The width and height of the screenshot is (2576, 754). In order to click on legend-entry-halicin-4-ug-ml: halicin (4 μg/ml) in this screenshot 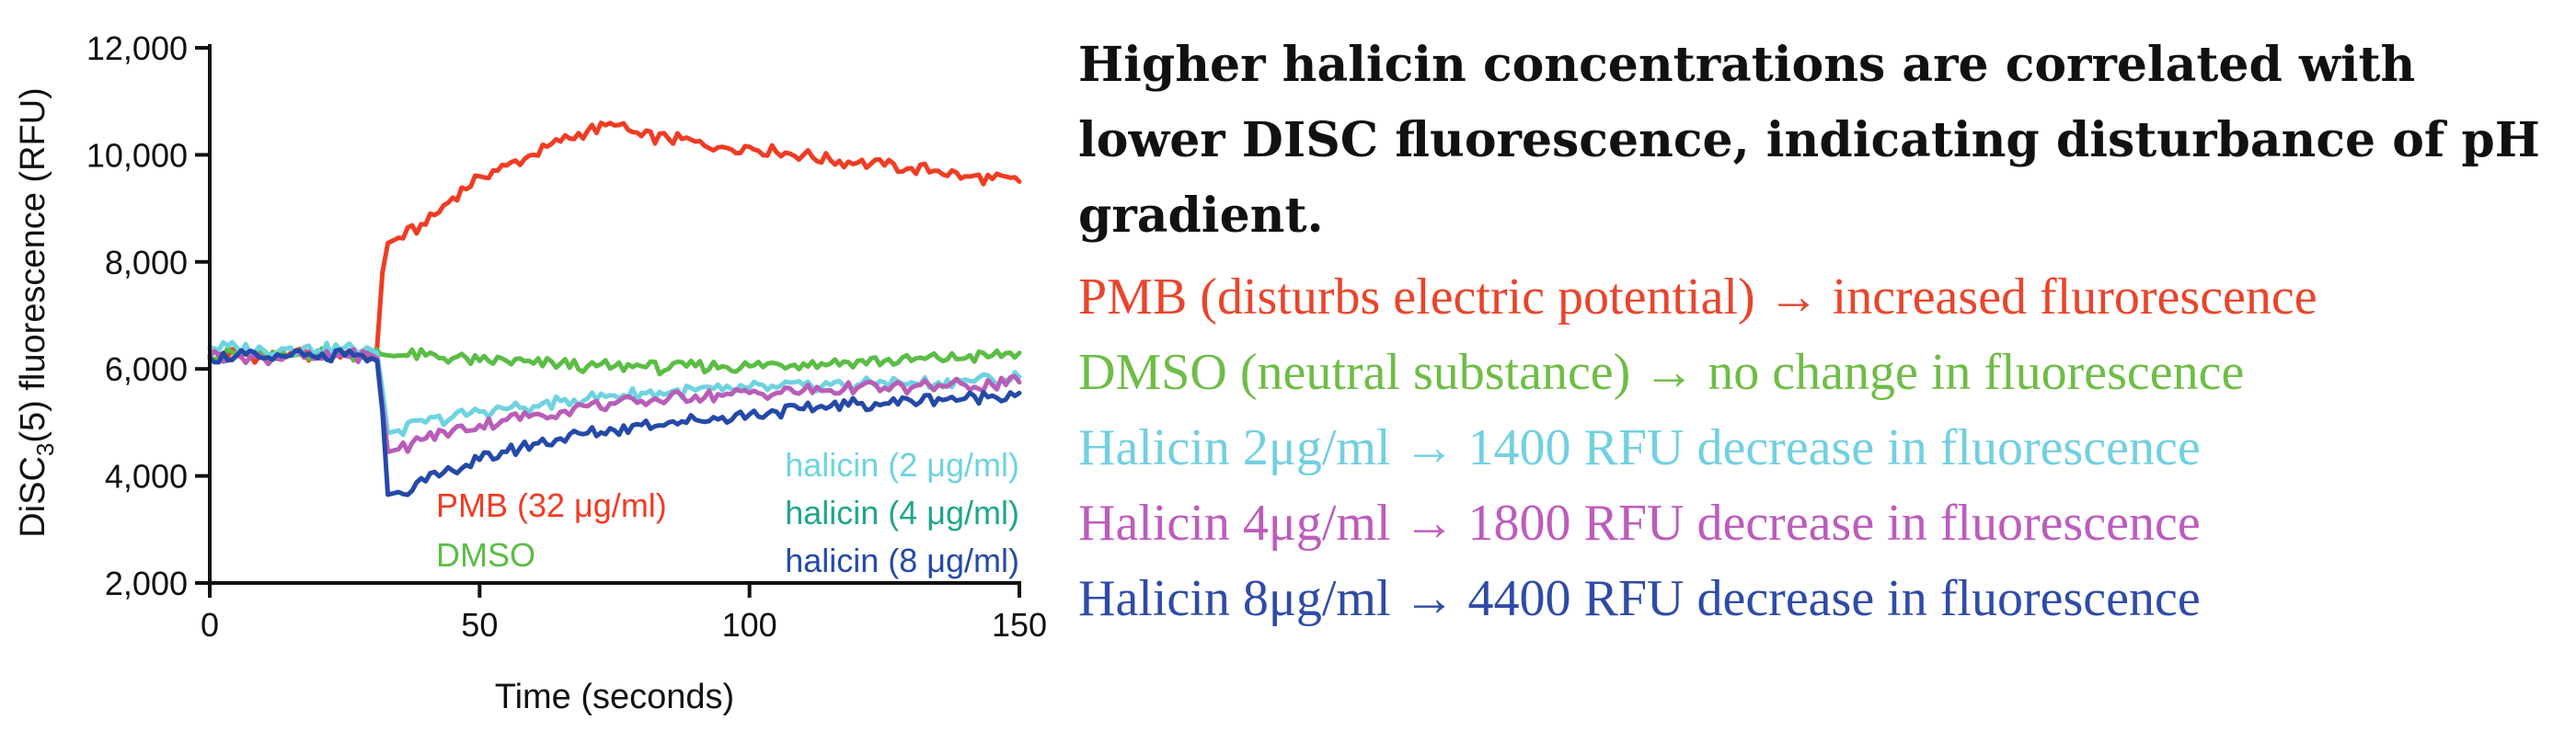, I will do `click(902, 512)`.